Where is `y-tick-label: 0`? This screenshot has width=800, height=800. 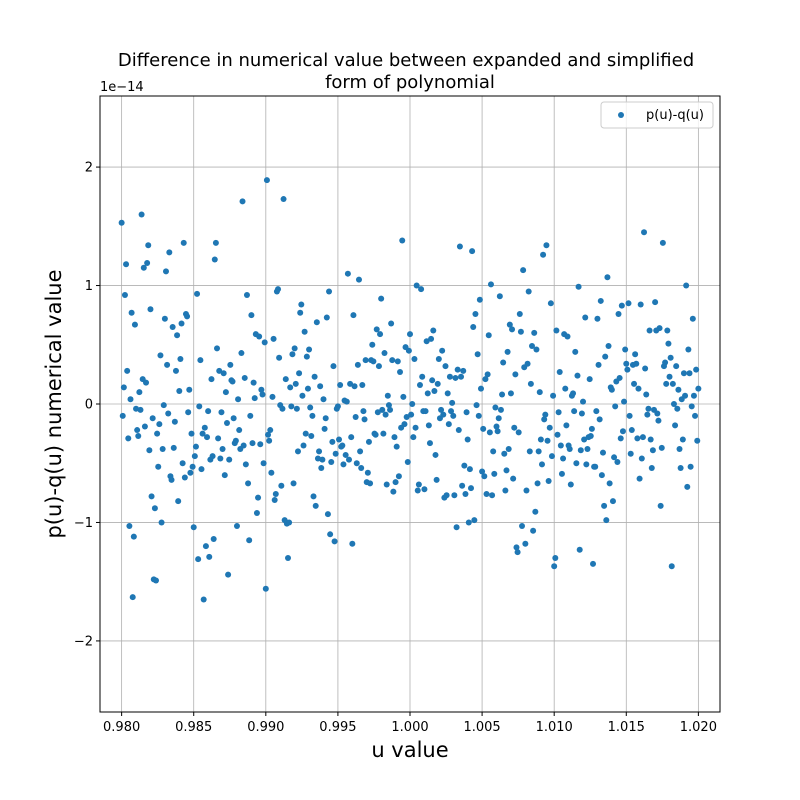
y-tick-label: 0 is located at coordinates (89, 405).